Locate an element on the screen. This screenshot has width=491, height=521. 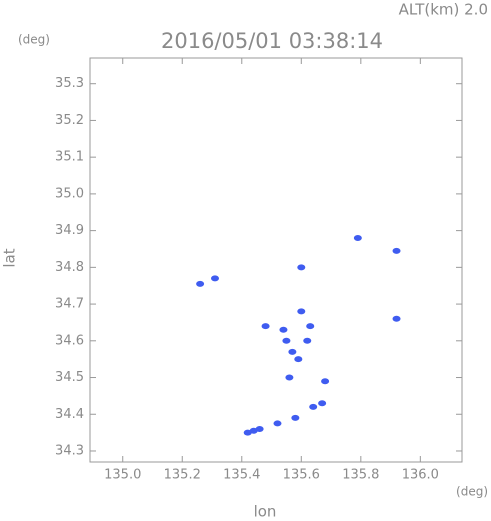
x-tick-label: 136.0 is located at coordinates (420, 475).